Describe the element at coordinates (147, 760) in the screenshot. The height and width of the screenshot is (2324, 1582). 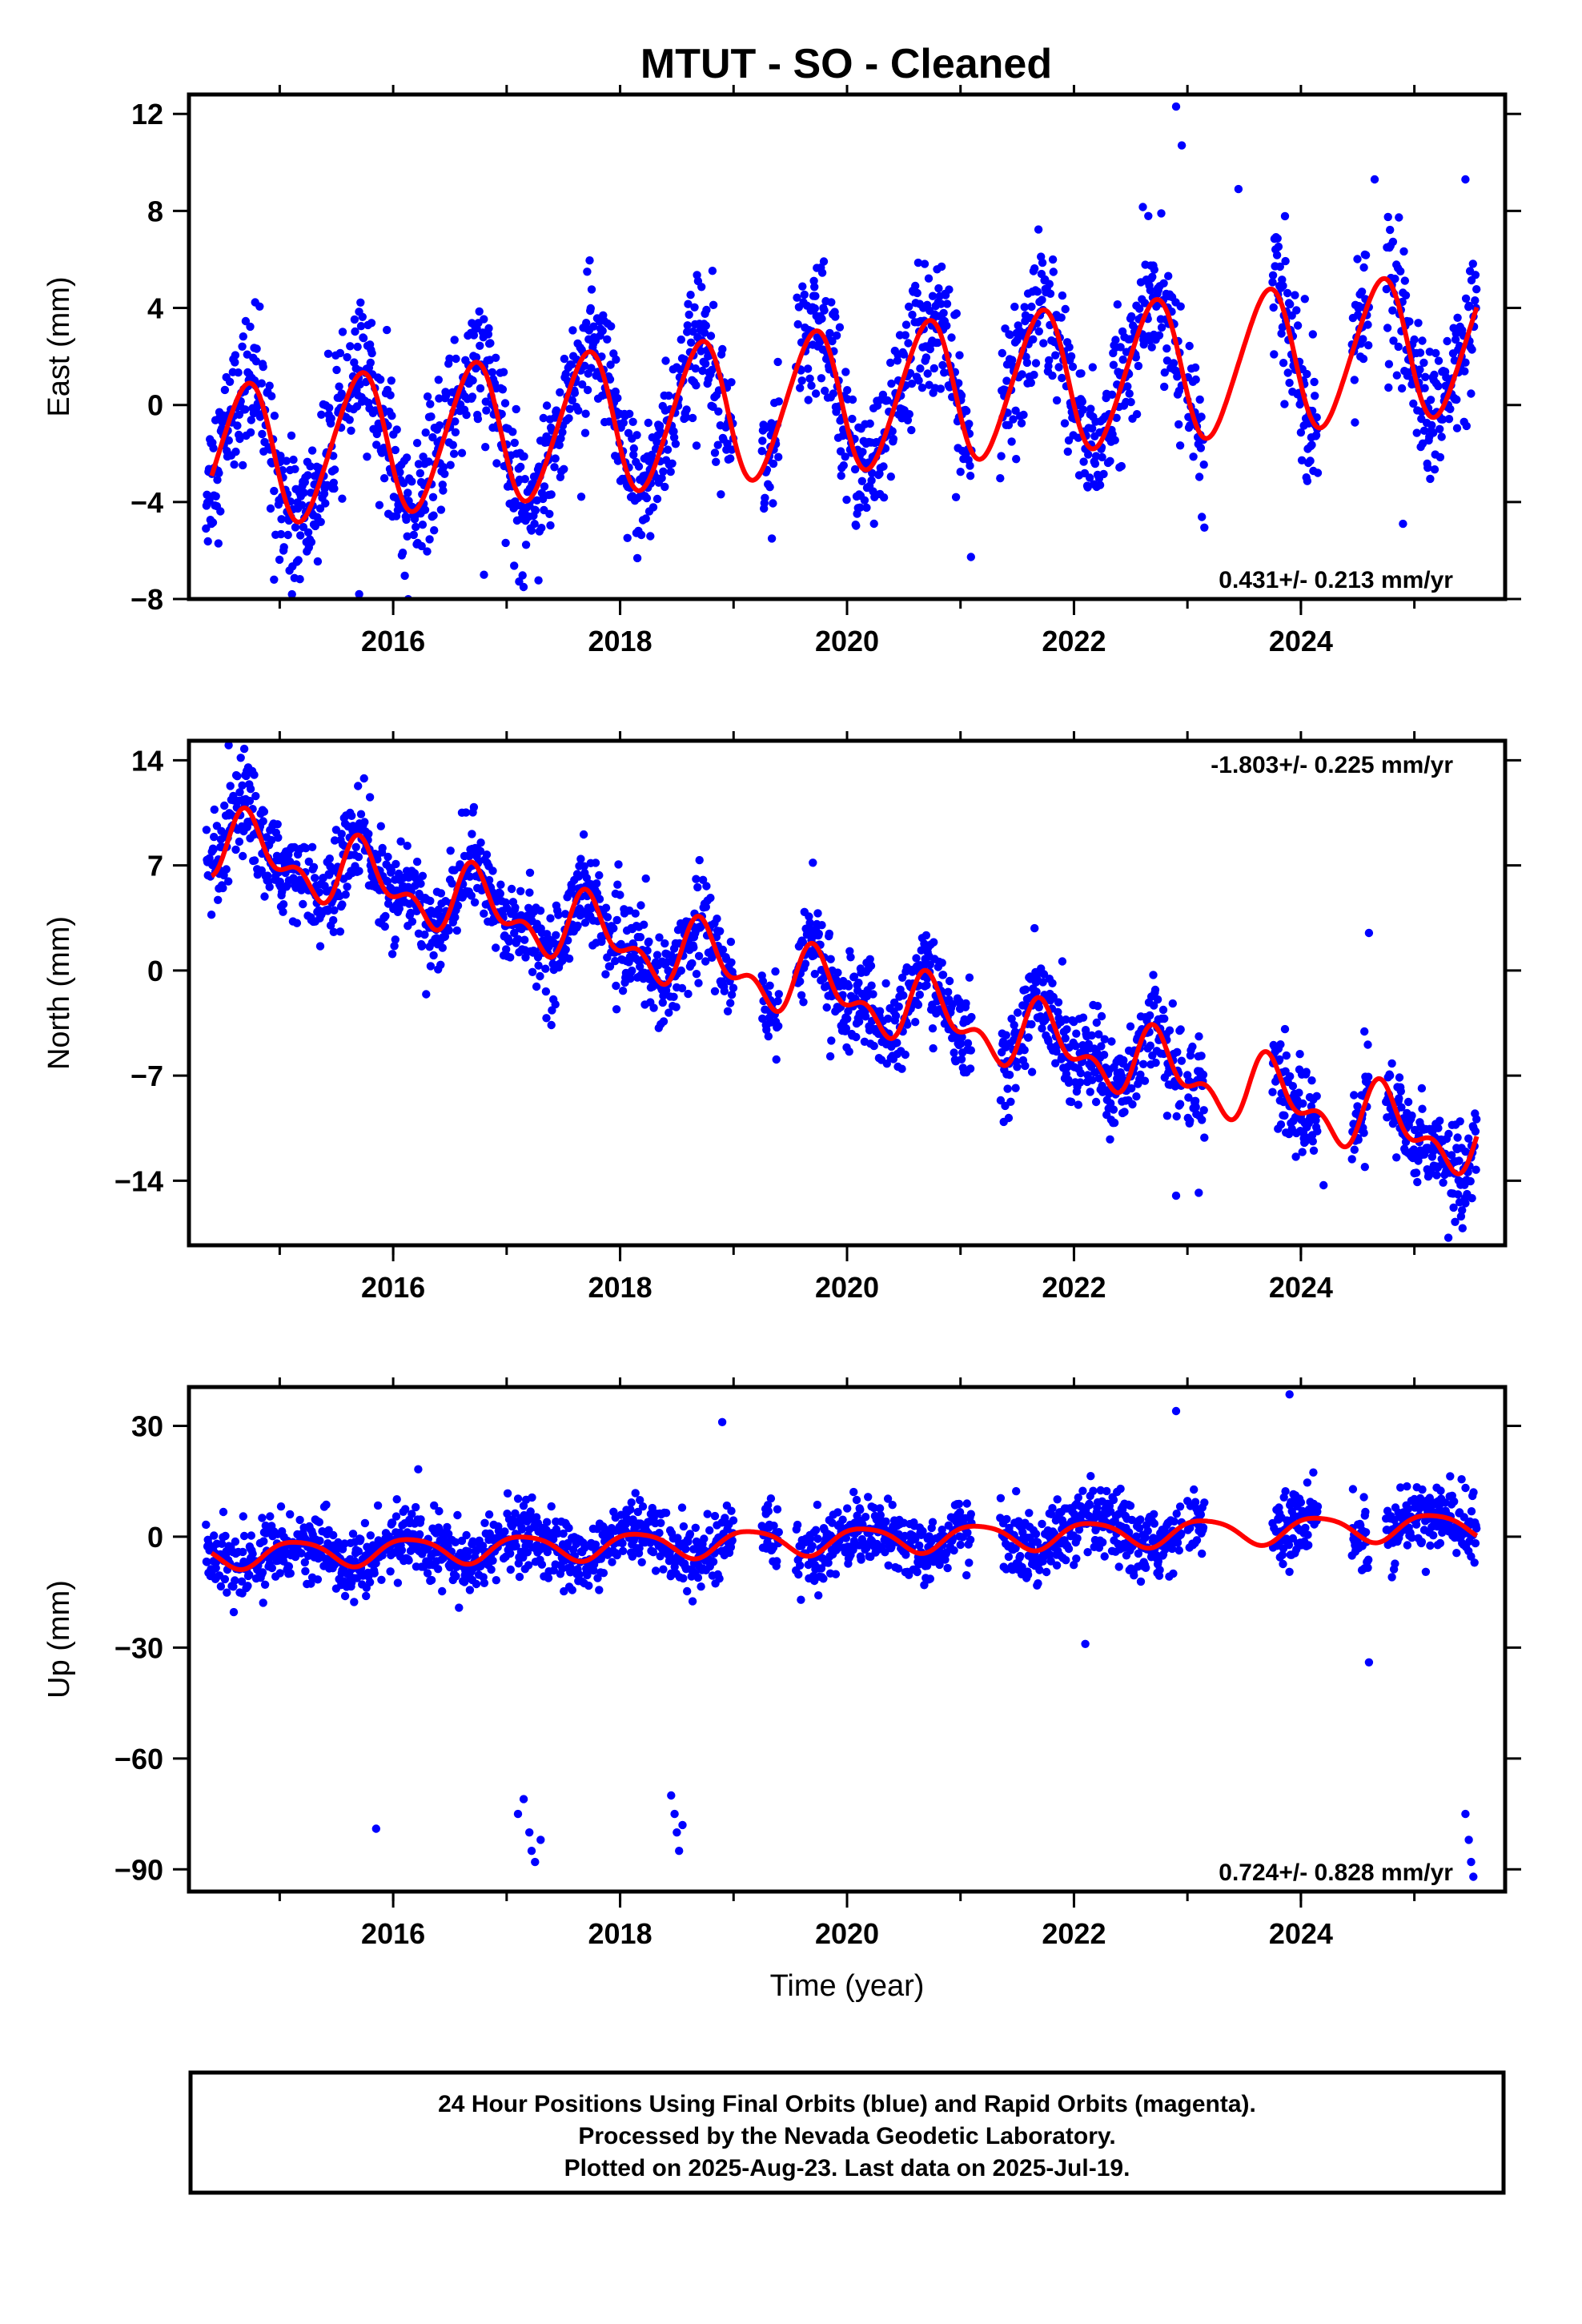
I see `north-y-tick-label: 14` at that location.